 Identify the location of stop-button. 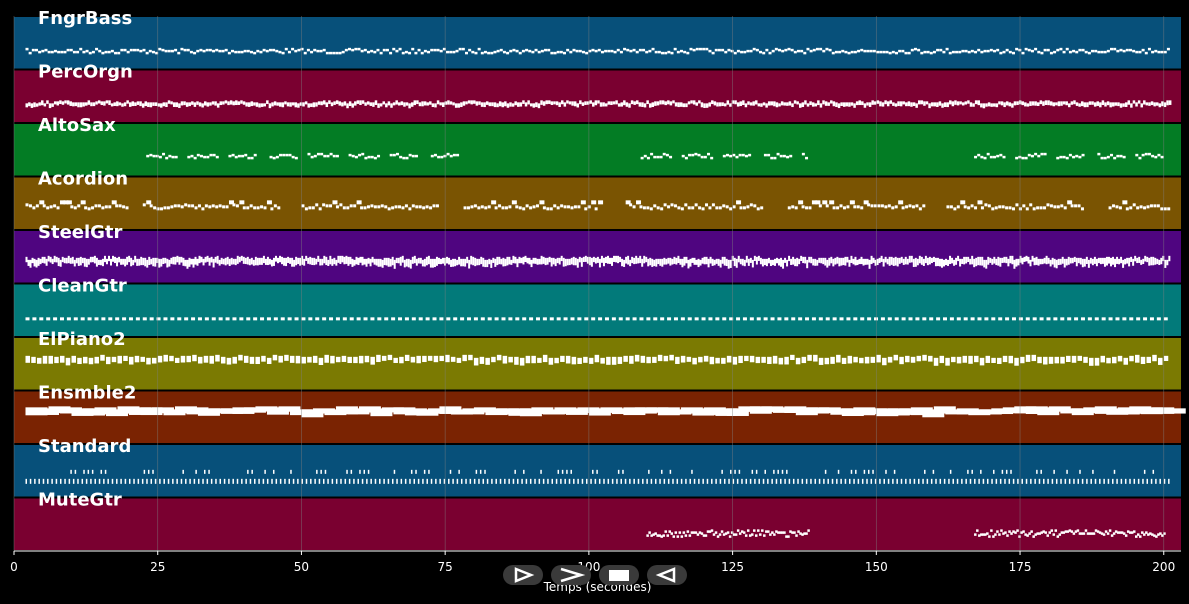
(619, 575).